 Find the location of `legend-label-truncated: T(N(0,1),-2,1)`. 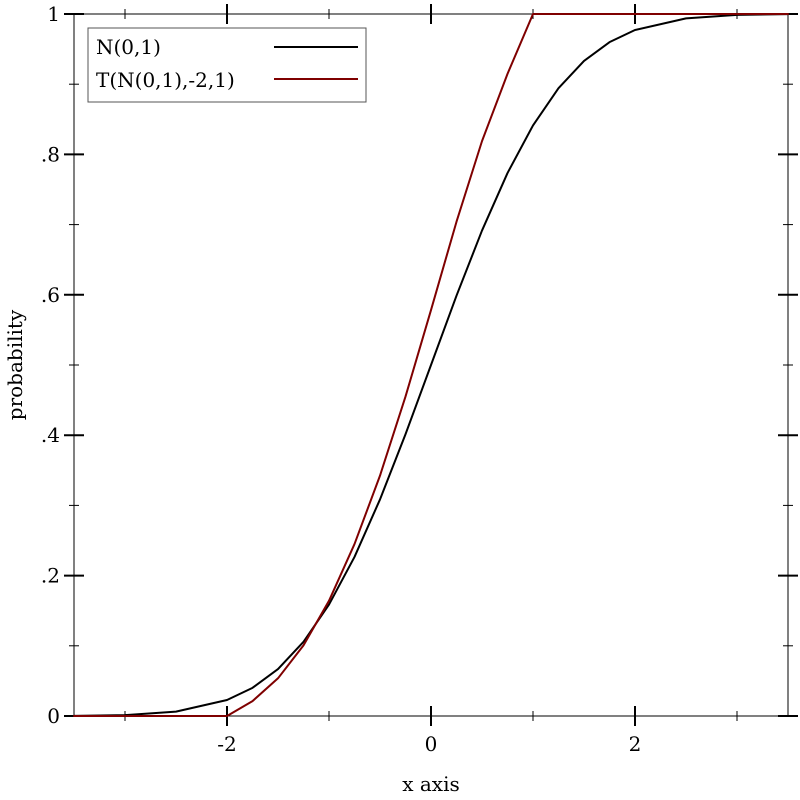

legend-label-truncated: T(N(0,1),-2,1) is located at coordinates (165, 80).